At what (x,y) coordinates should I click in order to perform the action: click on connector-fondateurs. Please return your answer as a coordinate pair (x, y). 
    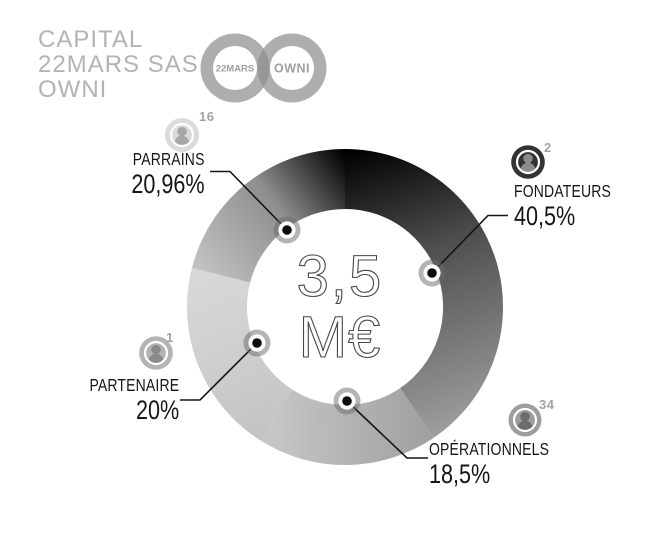
    Looking at the image, I should click on (469, 244).